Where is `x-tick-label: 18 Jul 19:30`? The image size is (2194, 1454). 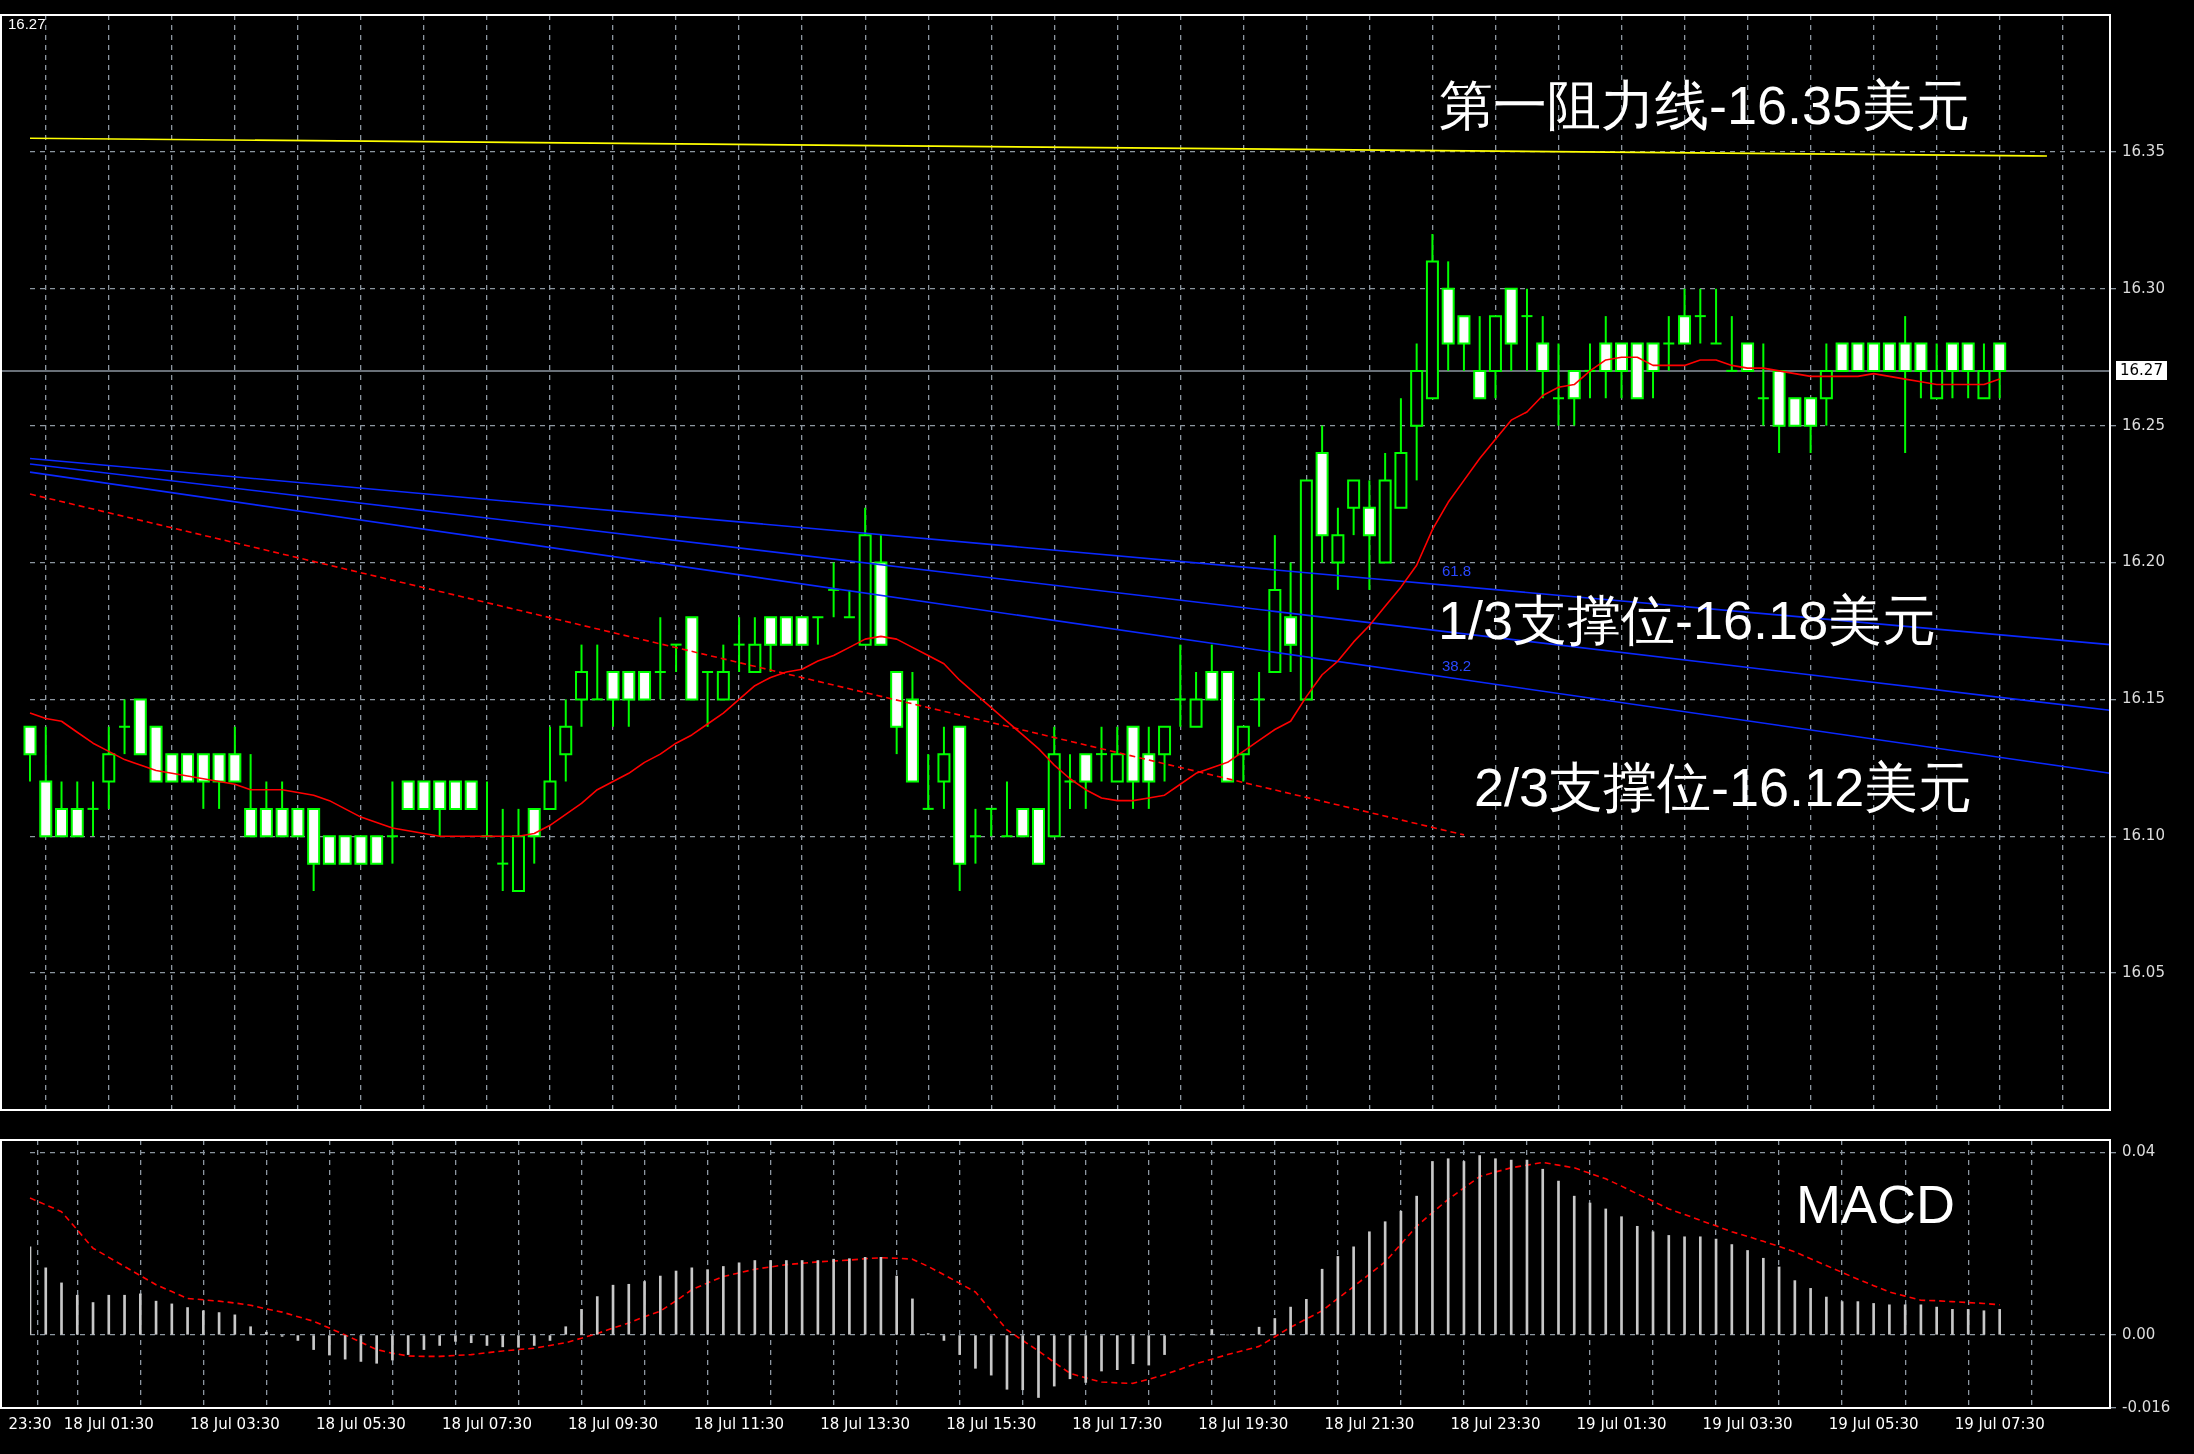
x-tick-label: 18 Jul 19:30 is located at coordinates (1243, 1423).